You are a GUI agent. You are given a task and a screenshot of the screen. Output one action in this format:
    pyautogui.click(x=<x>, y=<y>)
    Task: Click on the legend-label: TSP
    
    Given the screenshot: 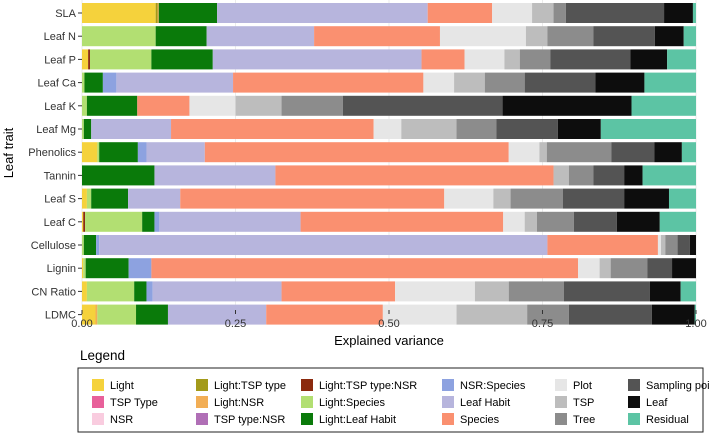 What is the action you would take?
    pyautogui.click(x=583, y=403)
    